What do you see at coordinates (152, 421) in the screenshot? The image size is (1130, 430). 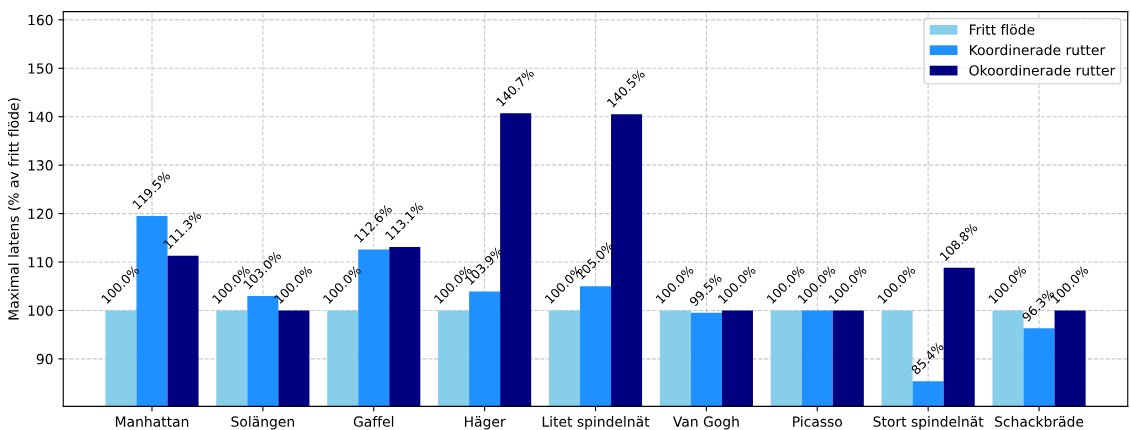 I see `x-tick-label: Manhattan` at bounding box center [152, 421].